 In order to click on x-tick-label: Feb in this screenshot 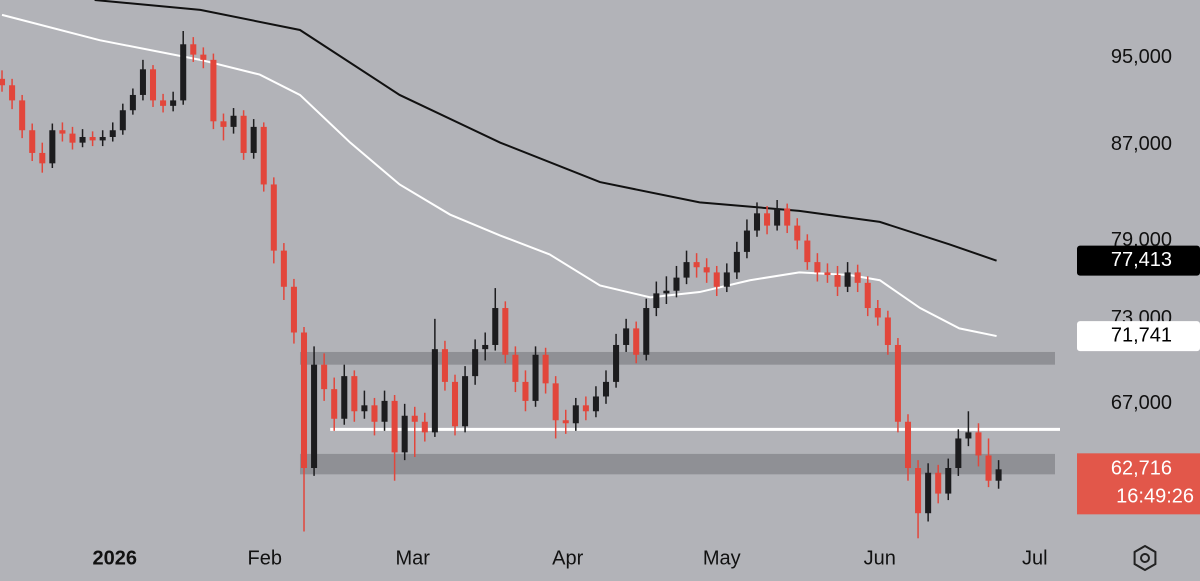, I will do `click(265, 558)`.